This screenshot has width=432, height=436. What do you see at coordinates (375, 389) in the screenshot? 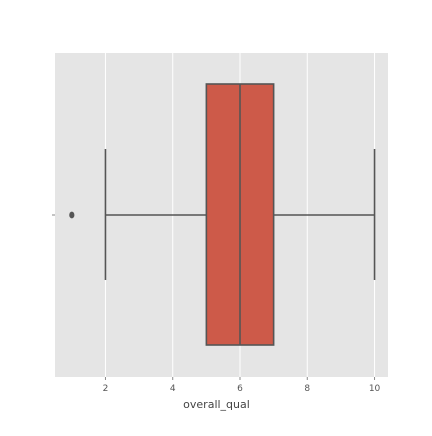
I see `x-tick-label-10: 10` at bounding box center [375, 389].